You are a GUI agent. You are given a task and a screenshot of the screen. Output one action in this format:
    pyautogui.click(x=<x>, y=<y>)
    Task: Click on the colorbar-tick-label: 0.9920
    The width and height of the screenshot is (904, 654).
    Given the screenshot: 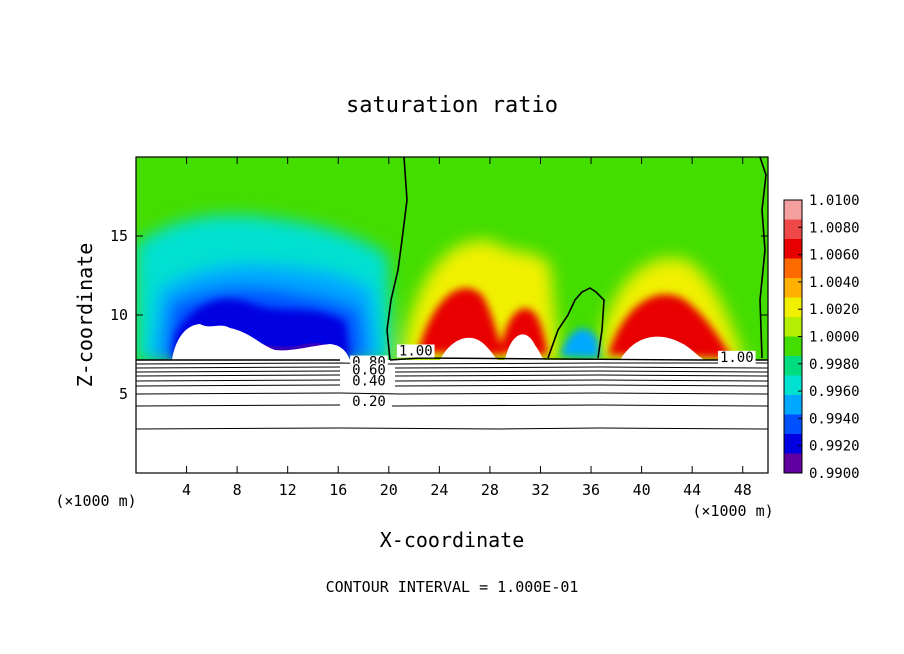 What is the action you would take?
    pyautogui.click(x=834, y=447)
    